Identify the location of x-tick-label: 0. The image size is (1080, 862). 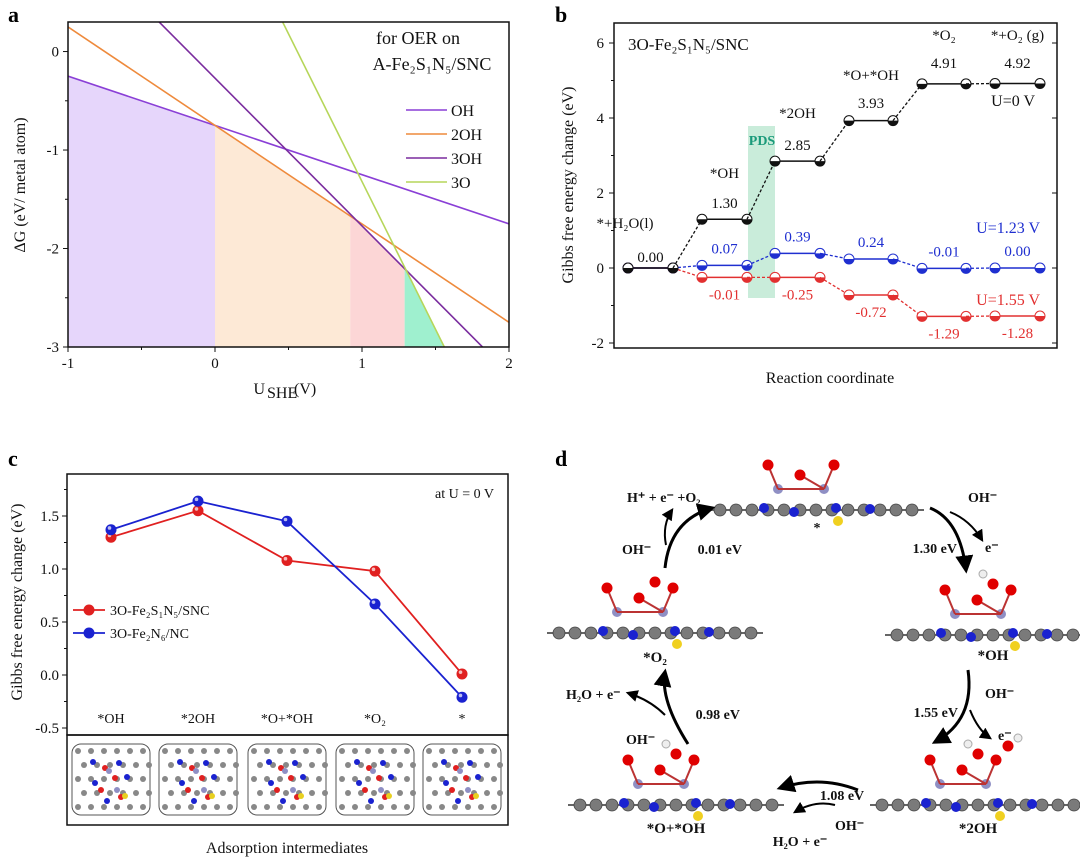
(215, 364).